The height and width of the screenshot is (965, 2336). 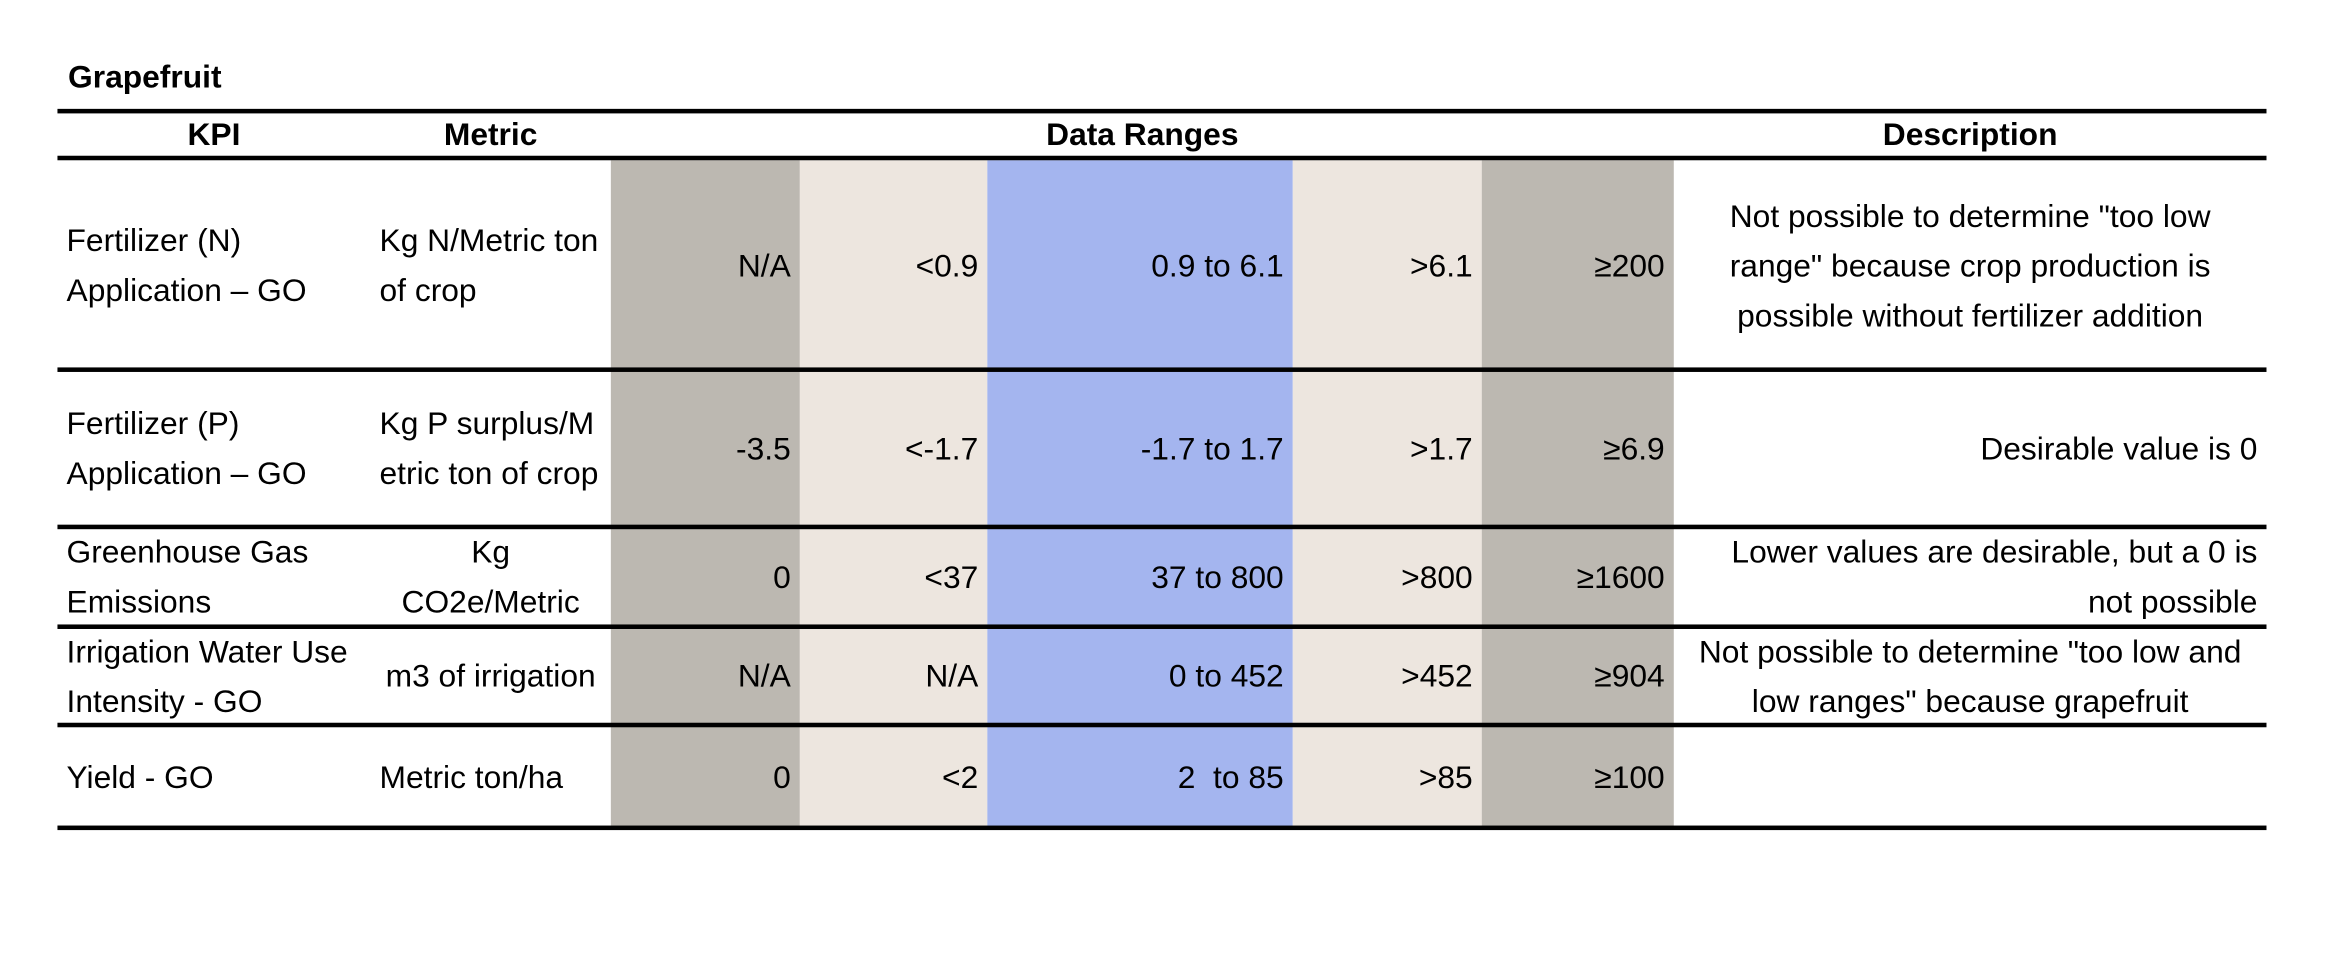 I want to click on cell-text: ≥6.9, so click(x=1634, y=449).